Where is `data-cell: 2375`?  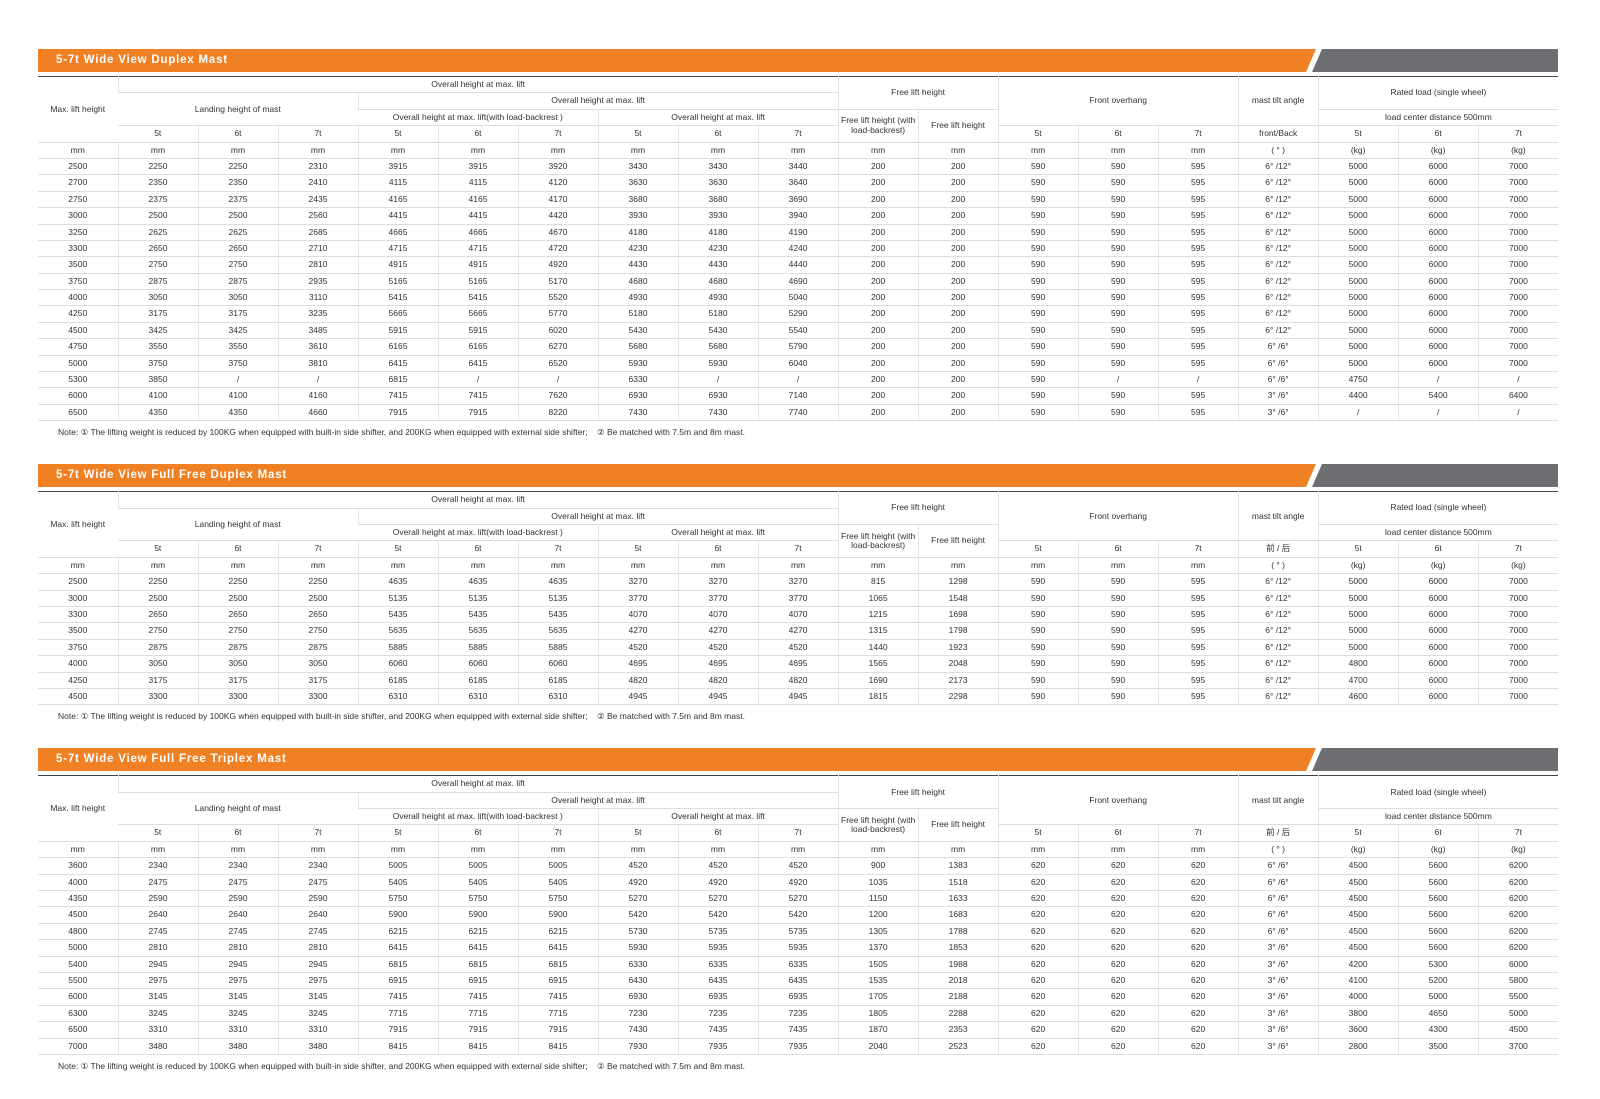
data-cell: 2375 is located at coordinates (157, 200).